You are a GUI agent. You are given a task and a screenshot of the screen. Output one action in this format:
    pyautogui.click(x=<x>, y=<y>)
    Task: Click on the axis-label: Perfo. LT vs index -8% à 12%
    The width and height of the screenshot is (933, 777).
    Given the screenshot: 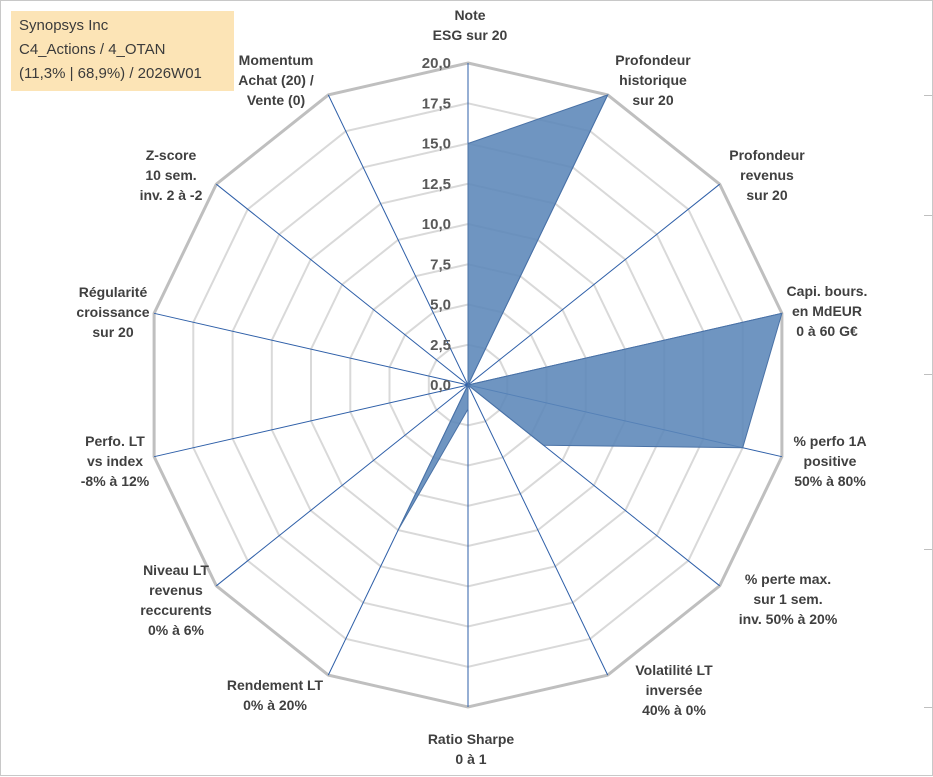 What is the action you would take?
    pyautogui.click(x=115, y=461)
    